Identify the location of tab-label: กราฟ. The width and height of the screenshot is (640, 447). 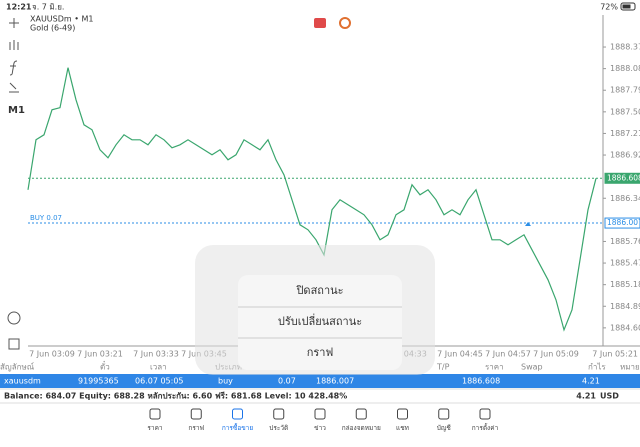
(196, 428).